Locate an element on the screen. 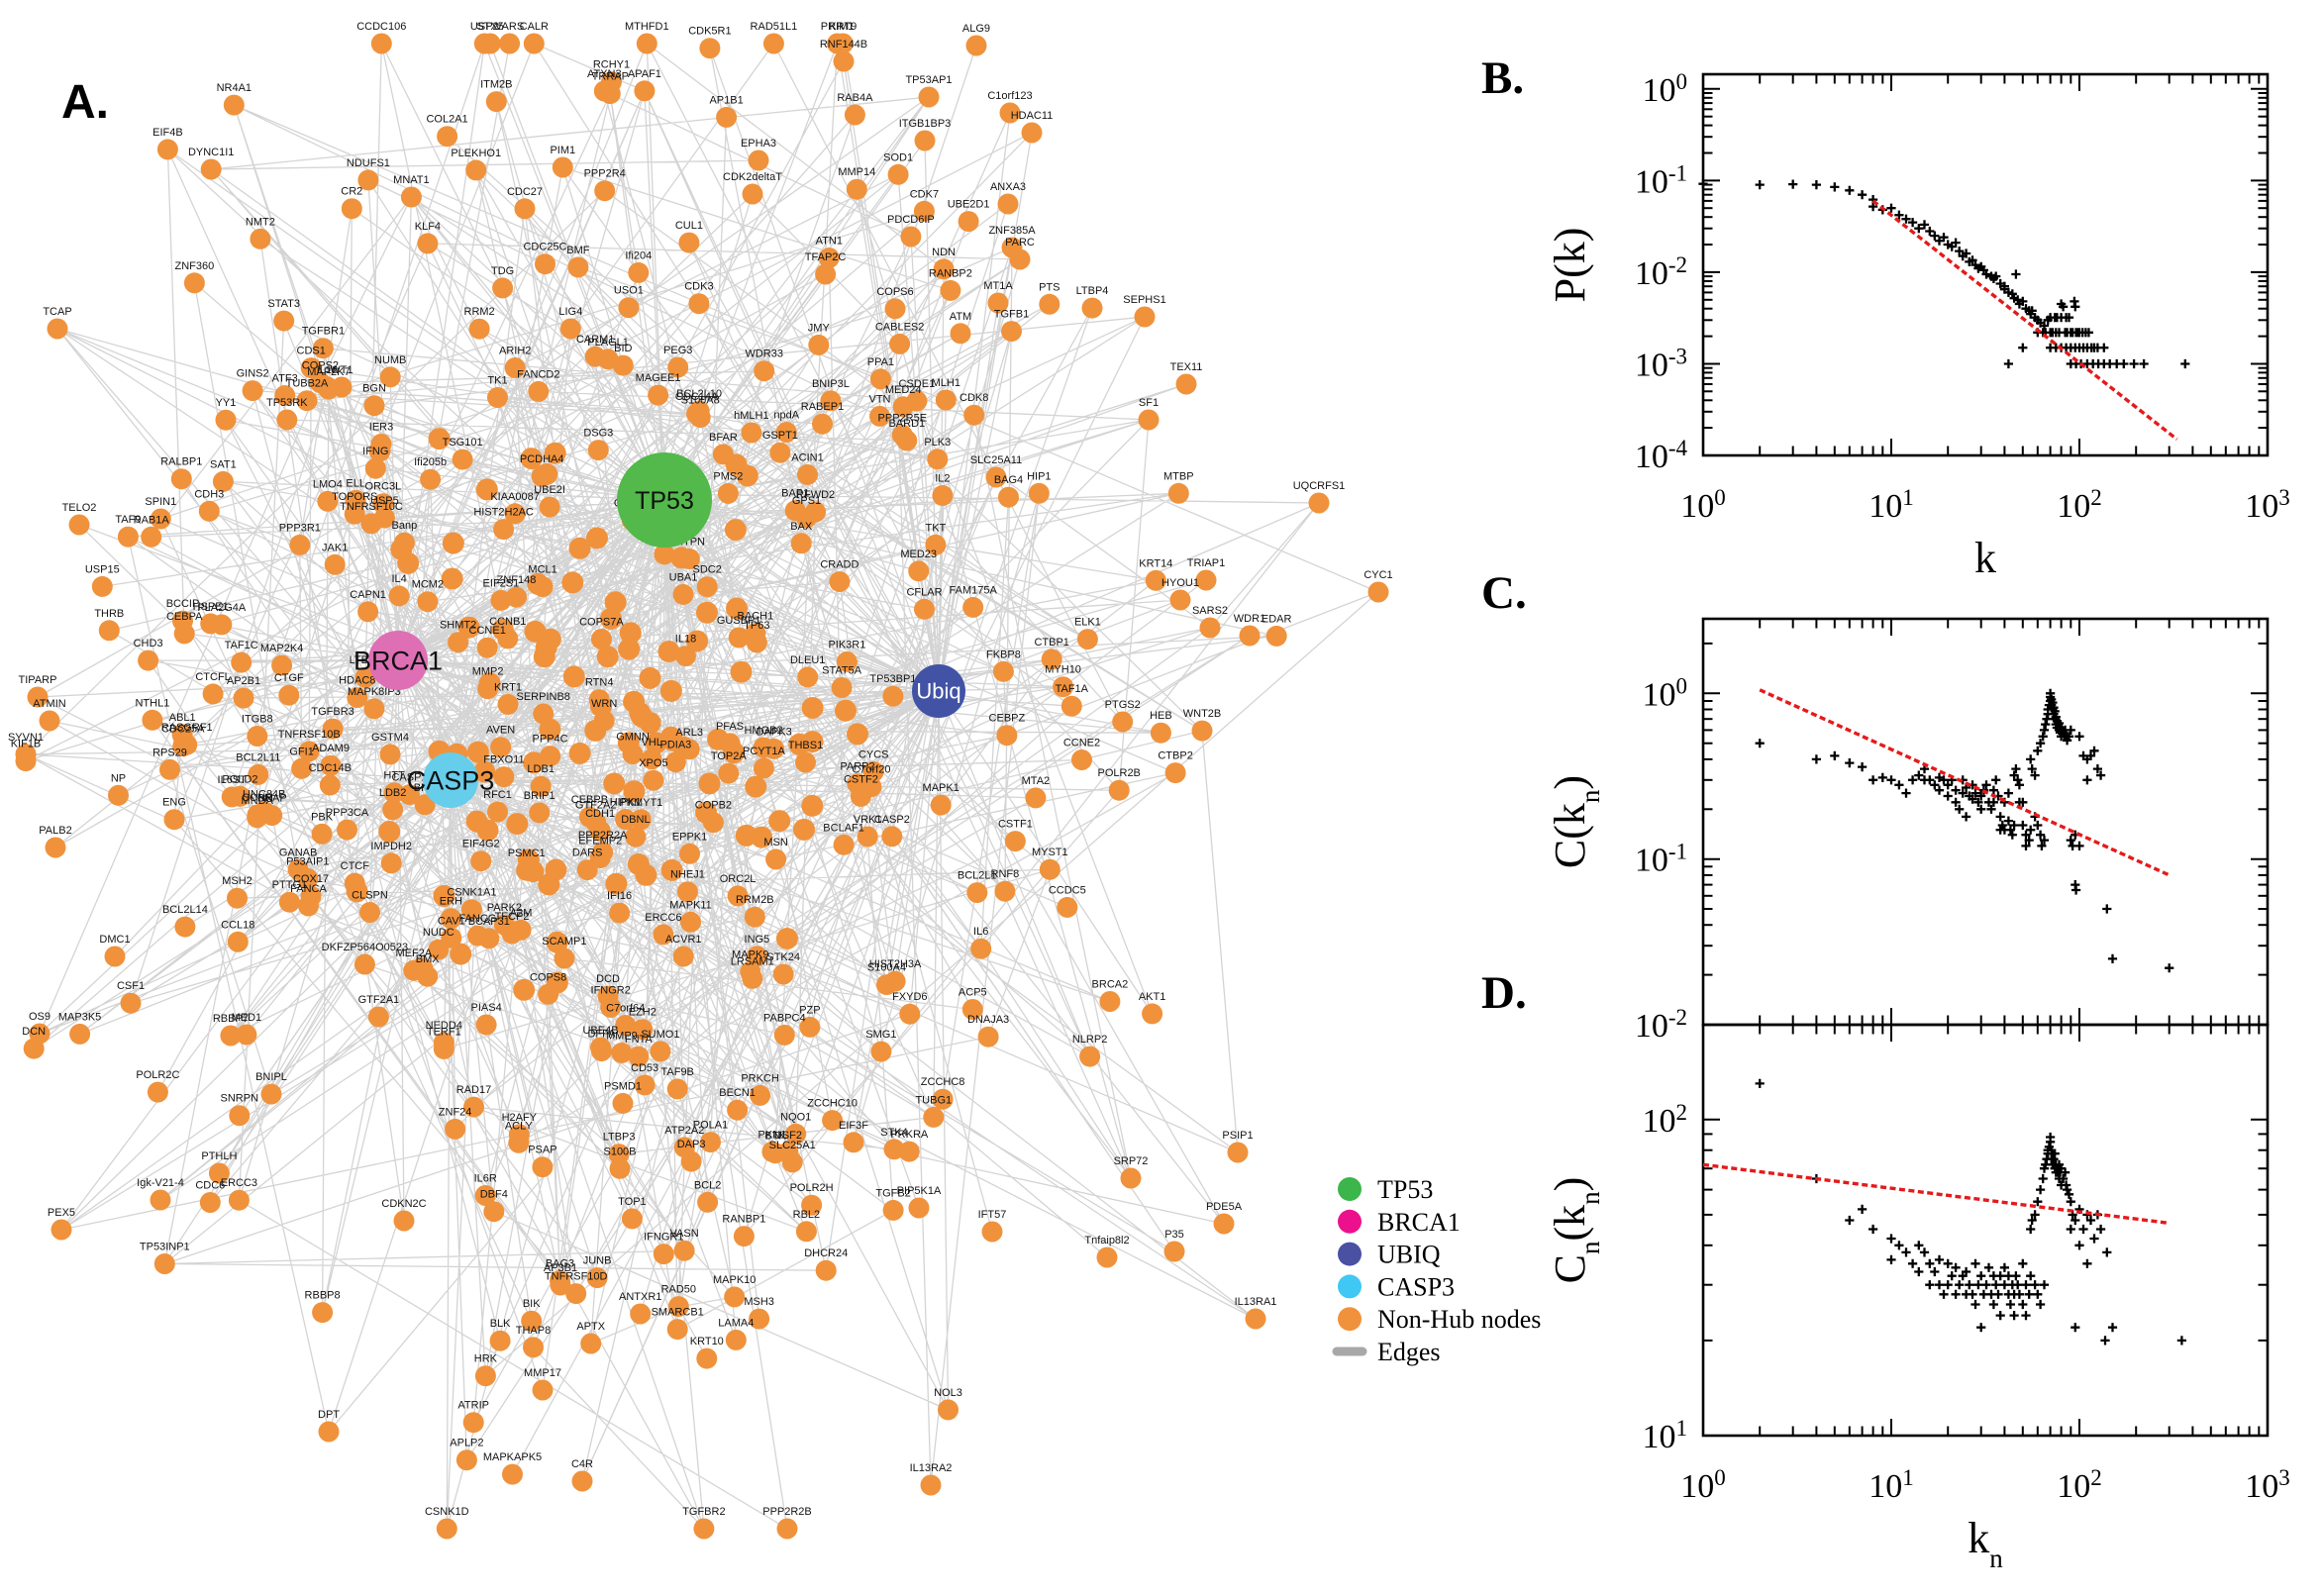  svg-text: ACIN1 is located at coordinates (807, 457).